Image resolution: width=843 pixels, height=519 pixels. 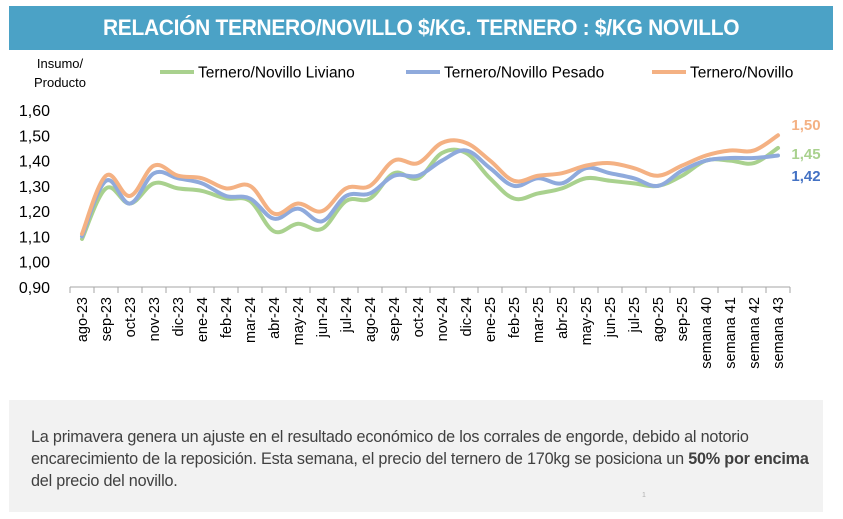 I want to click on y-tick-label: 1,00, so click(x=34, y=263).